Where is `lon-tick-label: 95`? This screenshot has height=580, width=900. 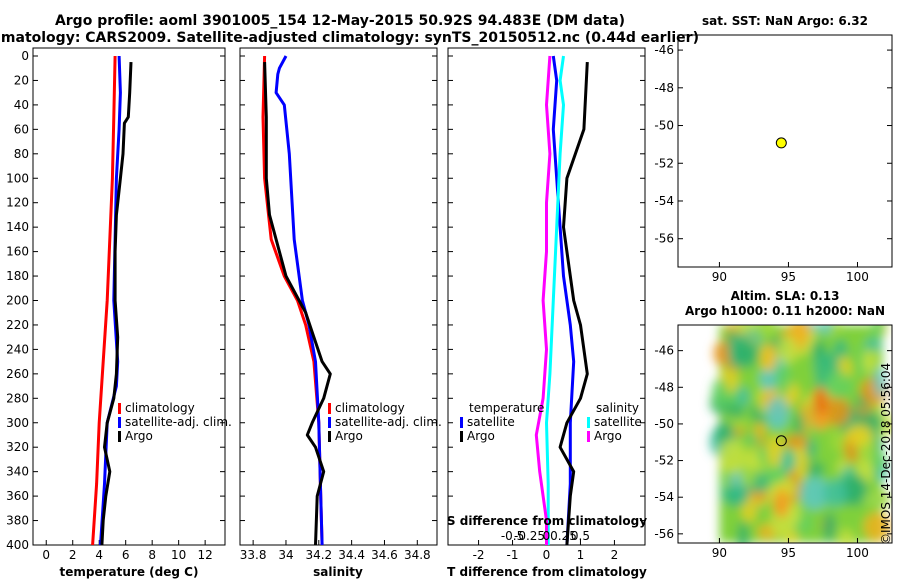
lon-tick-label: 95 is located at coordinates (788, 277).